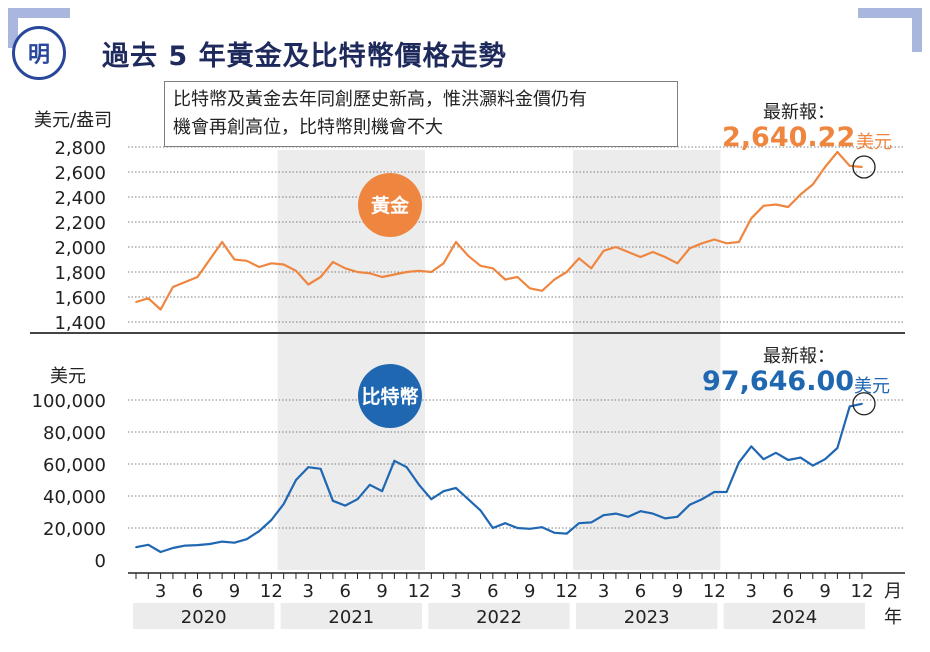 This screenshot has width=930, height=652. I want to click on btc-latest-value: 97,646.00, so click(778, 381).